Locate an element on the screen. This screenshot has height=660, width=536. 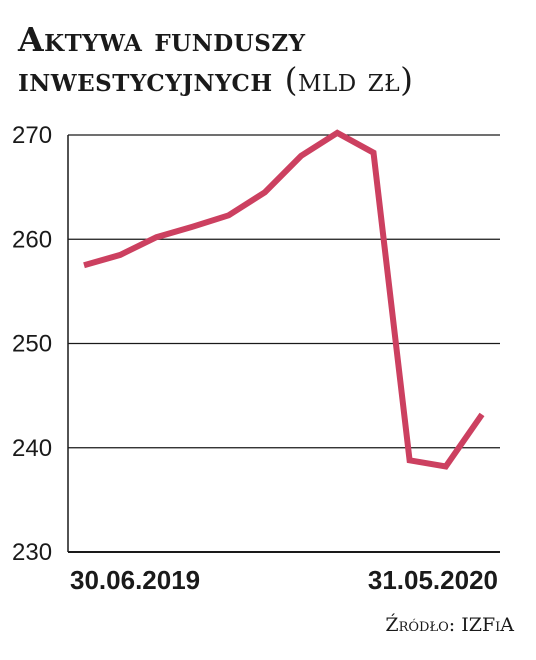
y-tick-label-250: 250 is located at coordinates (32, 344).